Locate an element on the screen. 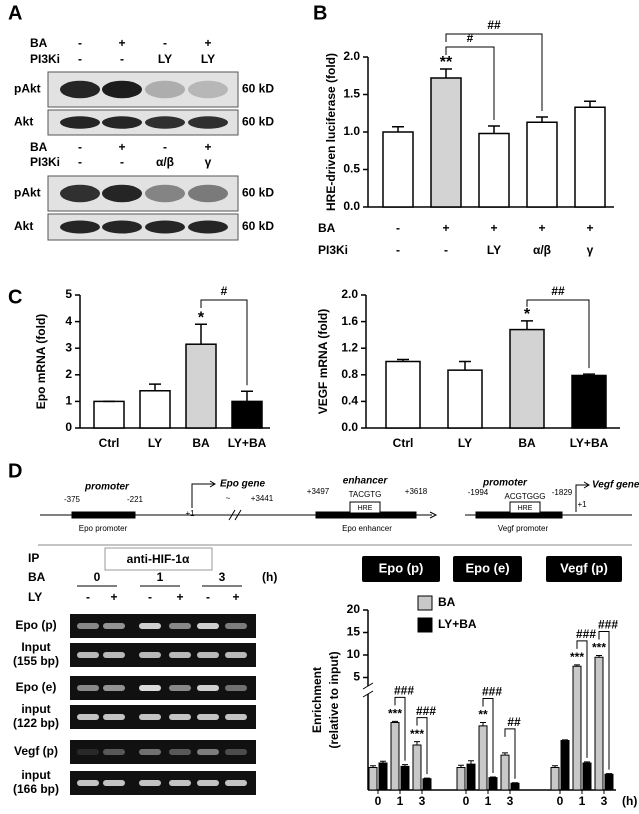 The width and height of the screenshot is (639, 814). x-tick-label: LY is located at coordinates (155, 443).